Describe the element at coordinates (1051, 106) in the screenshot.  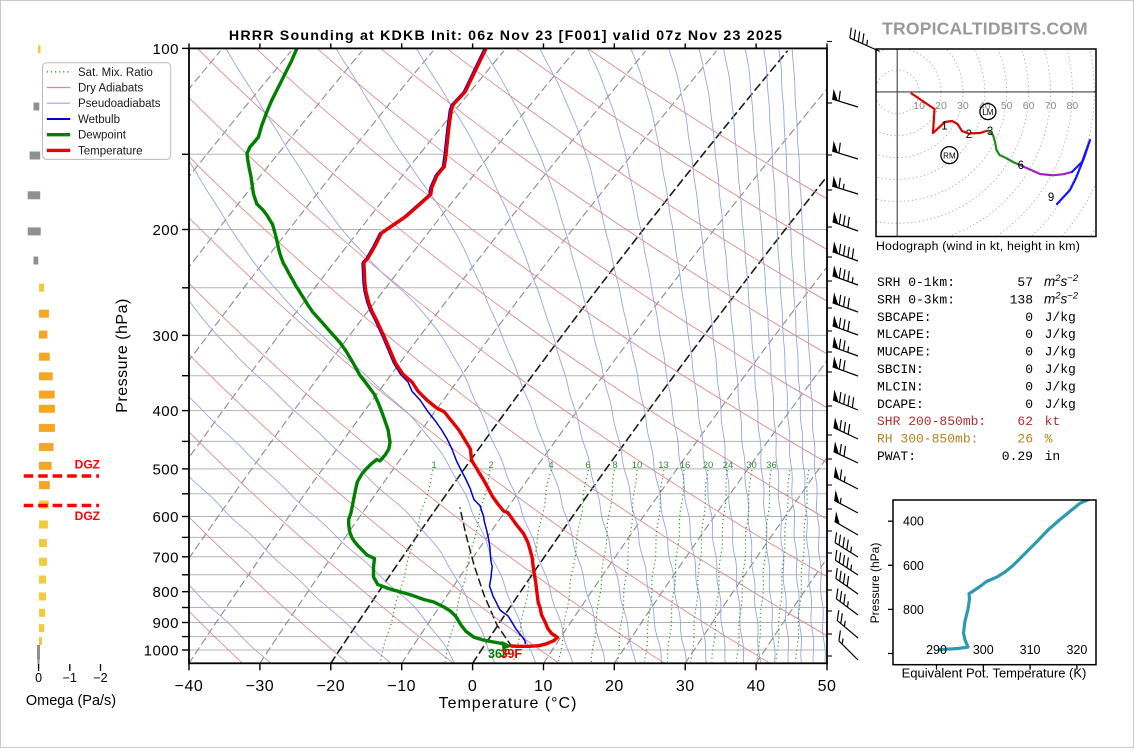
I see `svg-text: 70` at that location.